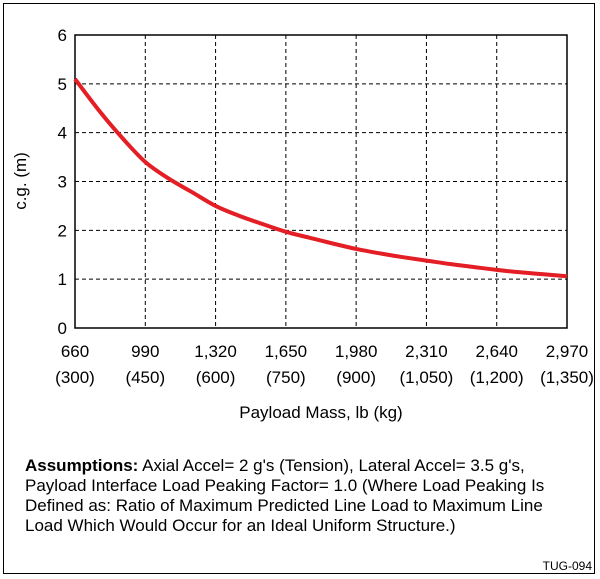 The image size is (600, 579). Describe the element at coordinates (426, 377) in the screenshot. I see `x-tick-sublabel: (1,050)` at that location.